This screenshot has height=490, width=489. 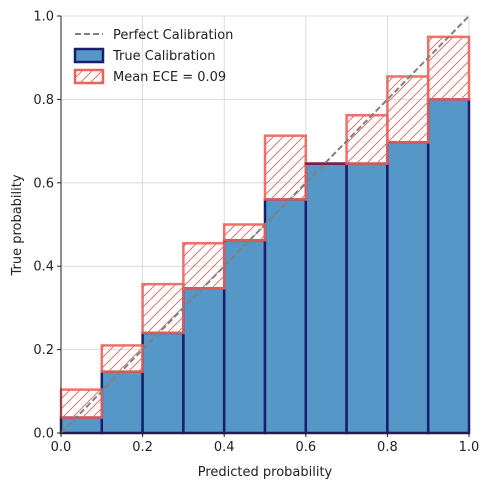 I want to click on y-tick-label-0: 0.0, so click(x=43, y=434).